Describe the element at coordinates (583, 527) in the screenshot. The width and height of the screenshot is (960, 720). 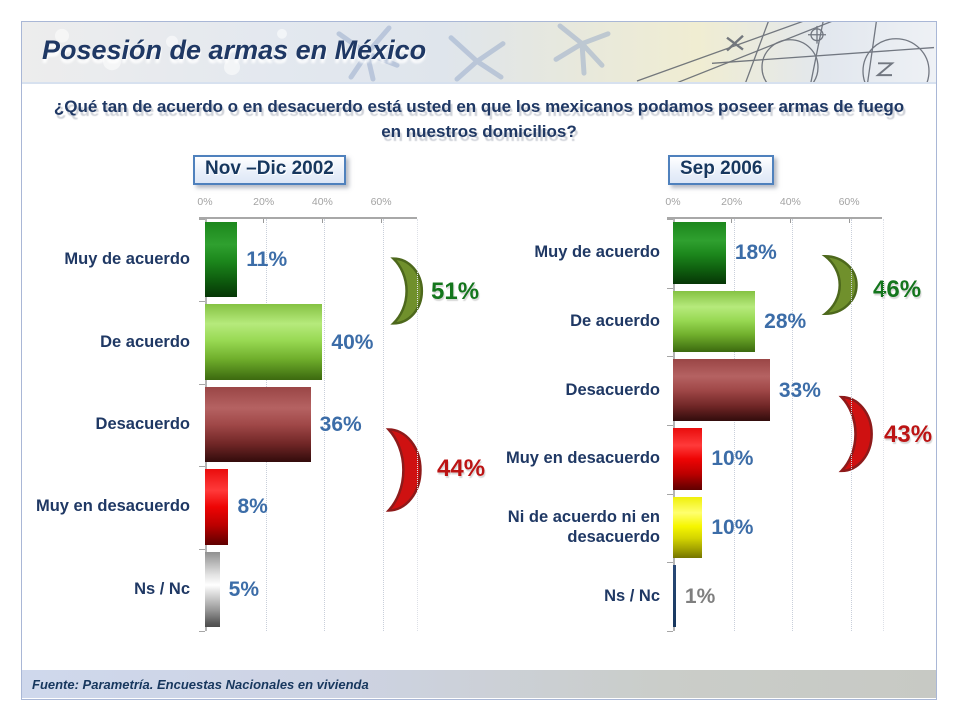
I see `category-label-text: Ni de acuerdo ni en desacuerdo` at that location.